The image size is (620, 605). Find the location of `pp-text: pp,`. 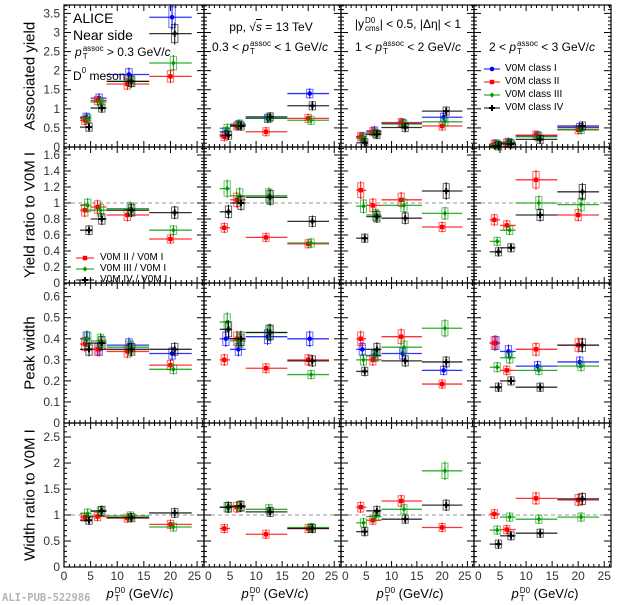

pp-text: pp, is located at coordinates (239, 27).